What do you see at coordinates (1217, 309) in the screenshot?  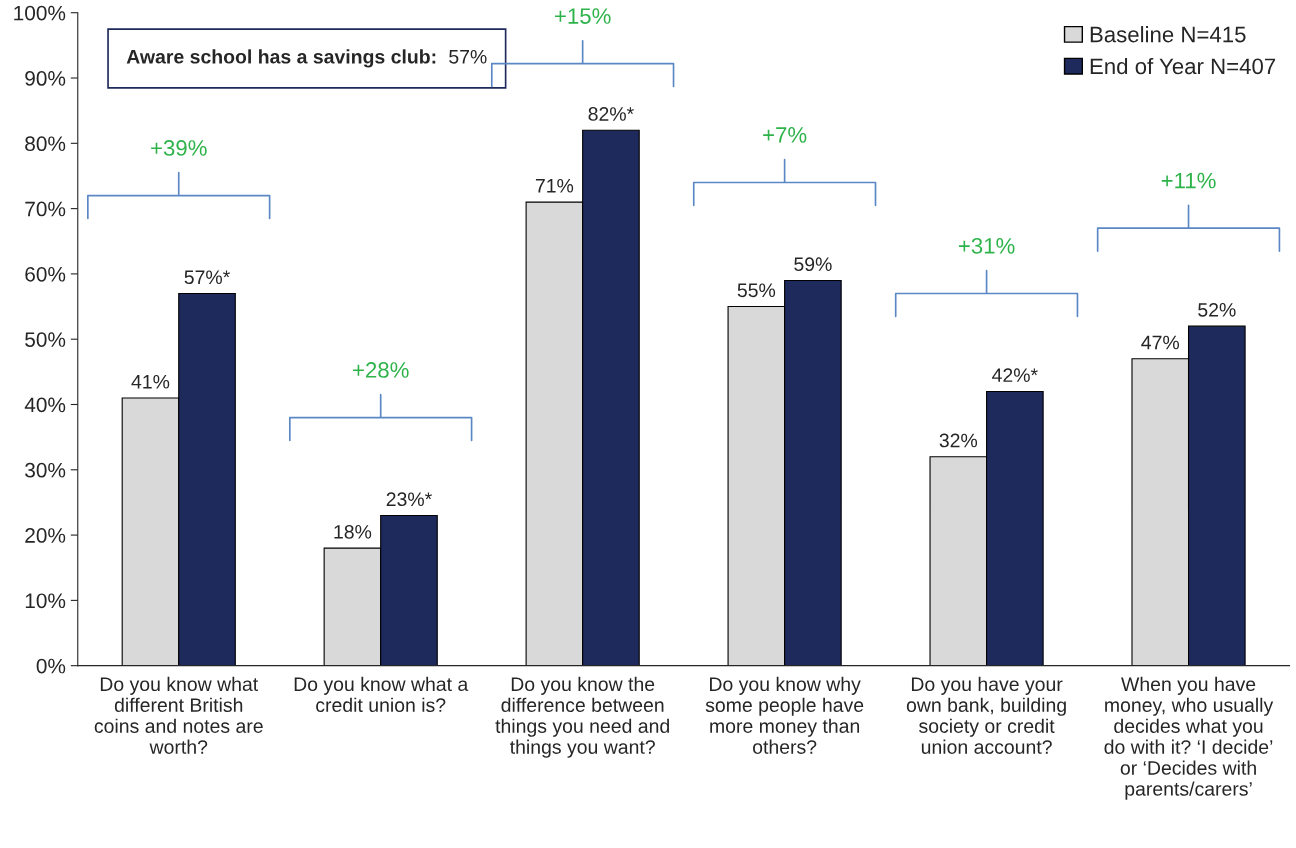 I see `data-label: 52%` at bounding box center [1217, 309].